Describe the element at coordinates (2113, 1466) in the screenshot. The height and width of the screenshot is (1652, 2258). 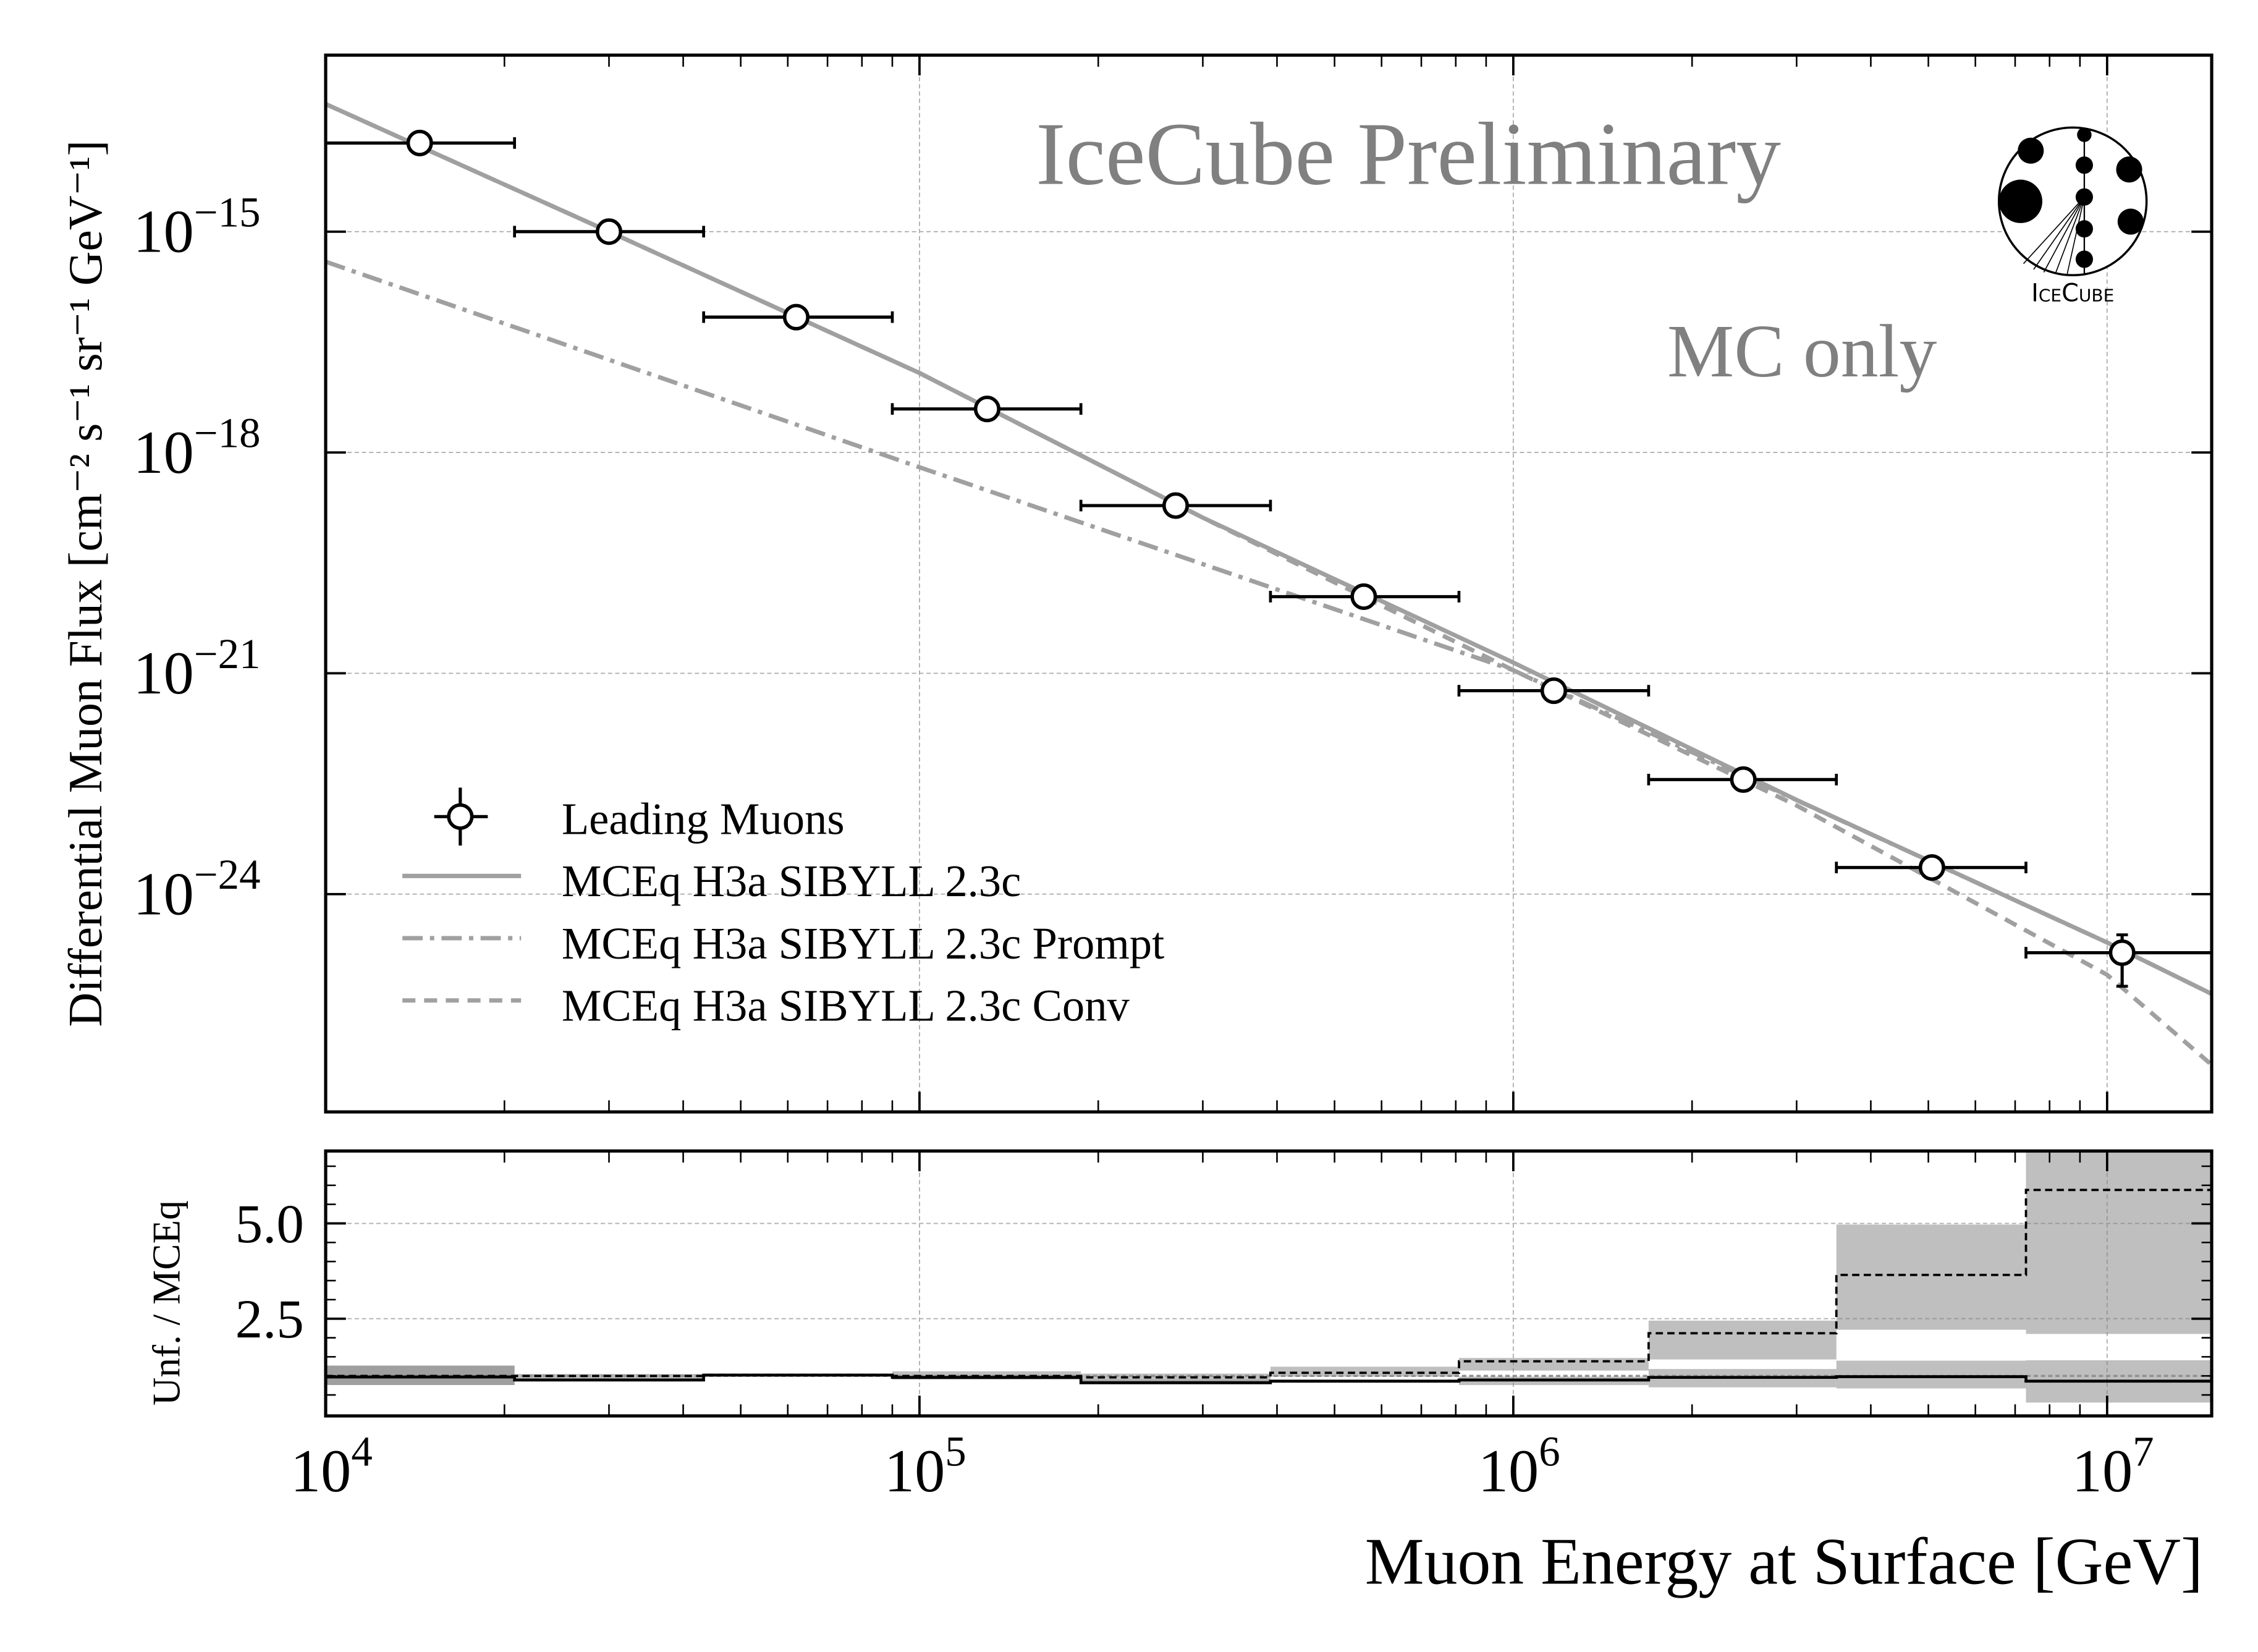
I see `x-tick-label: 10⁷` at that location.